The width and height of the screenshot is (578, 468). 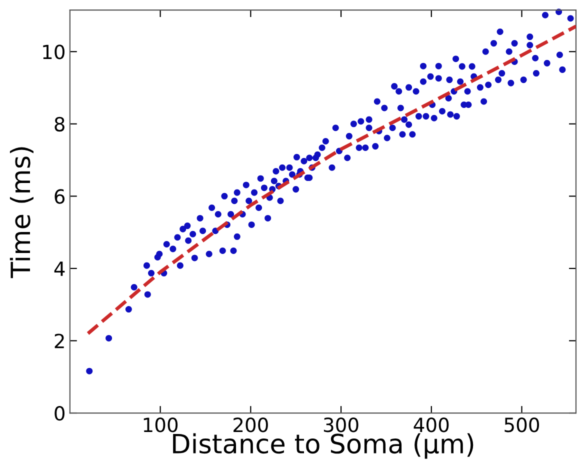 I want to click on y-tick-label: 6, so click(x=59, y=196).